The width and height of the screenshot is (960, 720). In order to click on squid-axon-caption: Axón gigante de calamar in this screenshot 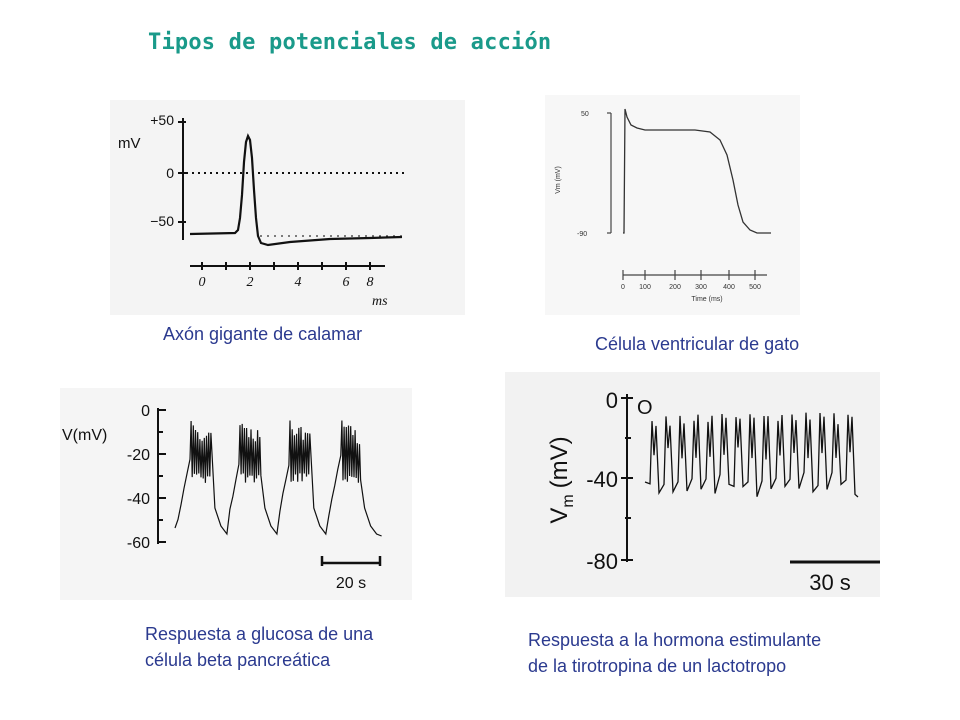, I will do `click(263, 334)`.